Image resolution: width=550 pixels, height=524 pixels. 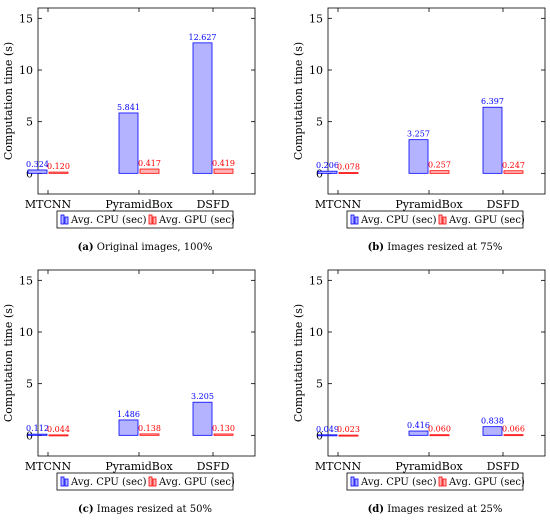 What do you see at coordinates (223, 428) in the screenshot?
I see `data-label-gpu: 0.130` at bounding box center [223, 428].